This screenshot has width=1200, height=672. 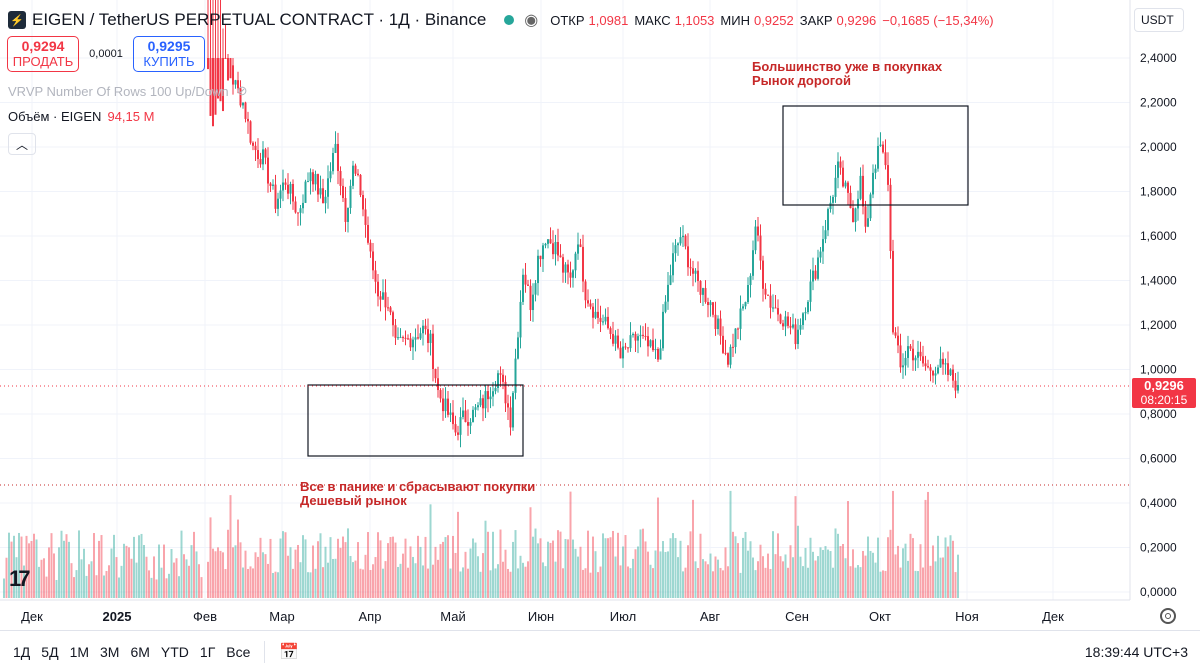 I want to click on clock-timezone: 18:39:44 UTC+3, so click(x=1136, y=651).